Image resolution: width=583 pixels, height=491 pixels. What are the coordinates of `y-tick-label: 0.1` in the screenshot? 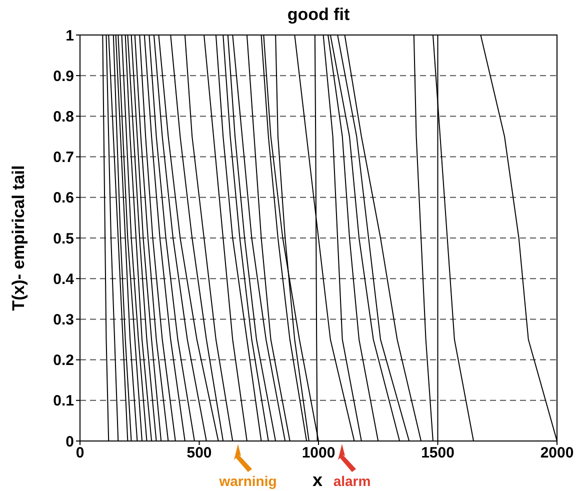 It's located at (63, 401).